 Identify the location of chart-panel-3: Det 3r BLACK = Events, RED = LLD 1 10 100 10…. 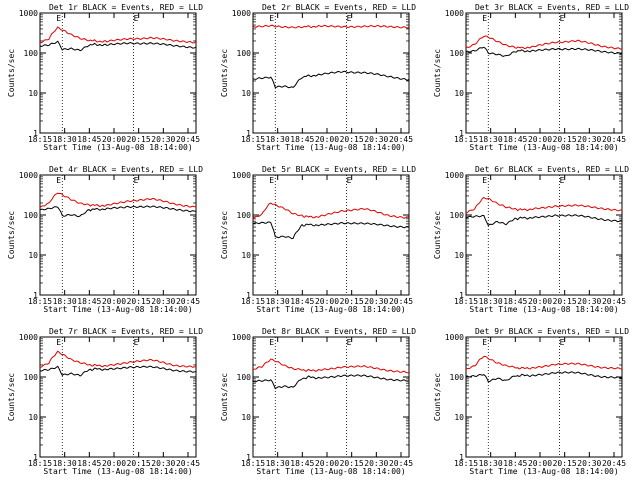
(531, 77).